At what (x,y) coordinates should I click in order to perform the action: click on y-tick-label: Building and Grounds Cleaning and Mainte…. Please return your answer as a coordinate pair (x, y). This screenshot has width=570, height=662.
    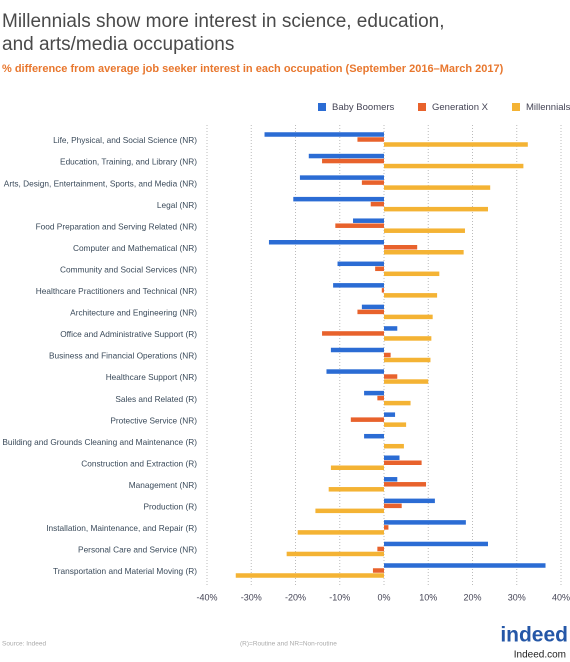
    Looking at the image, I should click on (99, 442).